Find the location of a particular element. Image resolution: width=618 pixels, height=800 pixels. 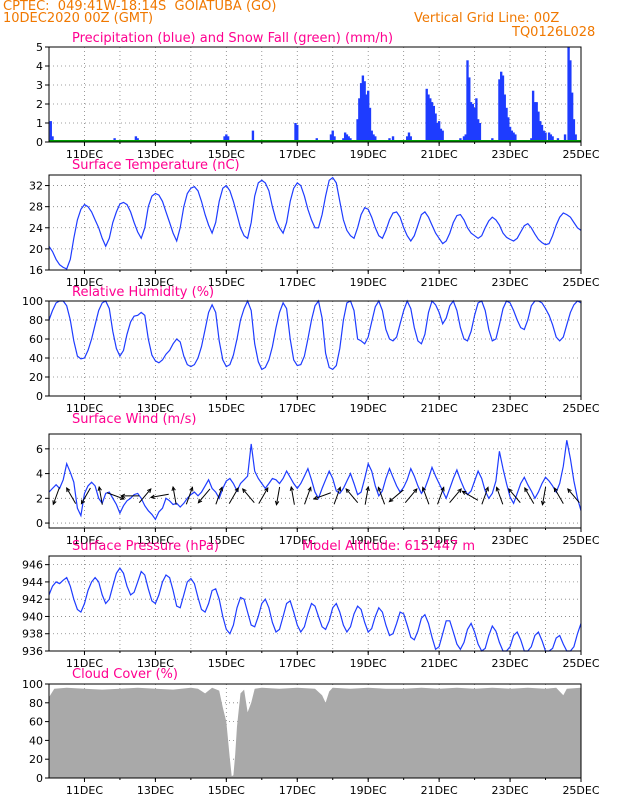

rh-ytick-label: 40 is located at coordinates (36, 358).